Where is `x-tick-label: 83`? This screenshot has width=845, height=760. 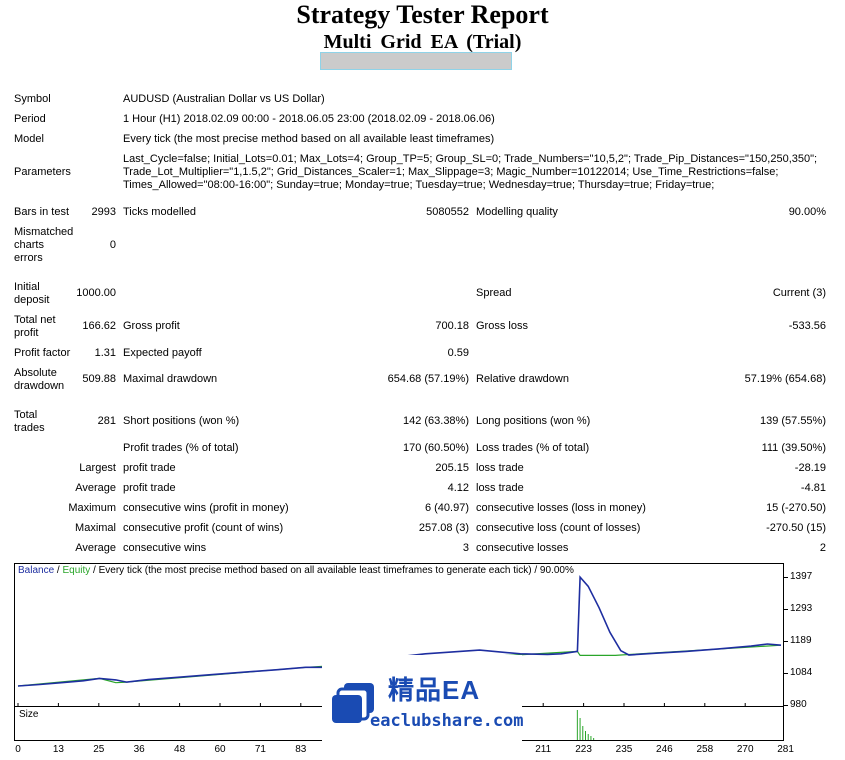 x-tick-label: 83 is located at coordinates (301, 749).